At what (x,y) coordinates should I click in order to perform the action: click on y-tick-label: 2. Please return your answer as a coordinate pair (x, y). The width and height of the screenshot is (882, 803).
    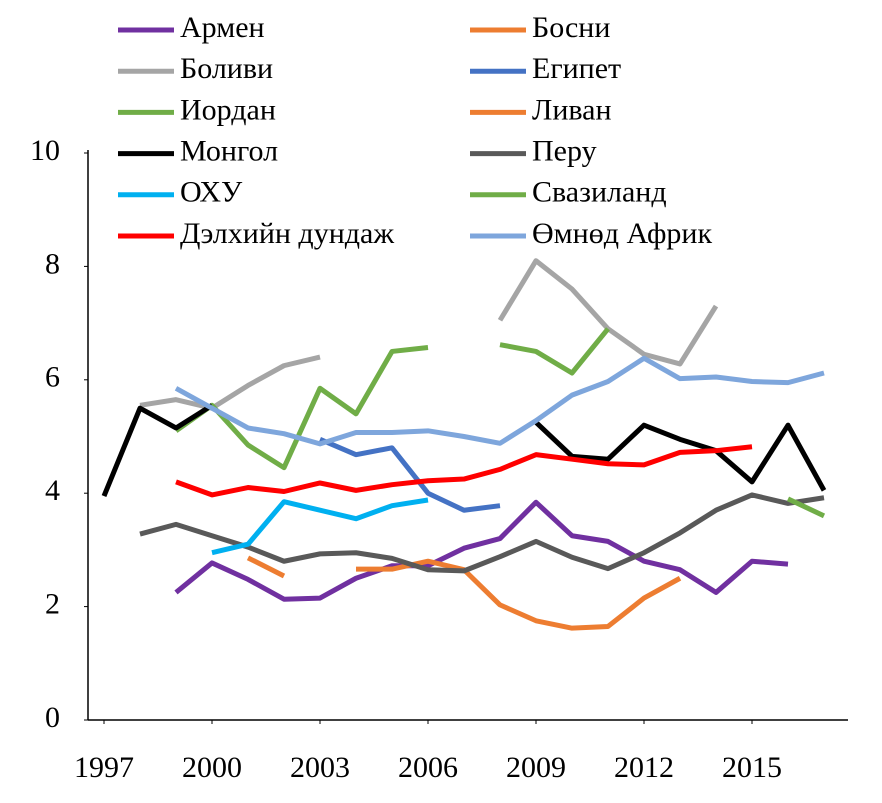
    Looking at the image, I should click on (52, 603).